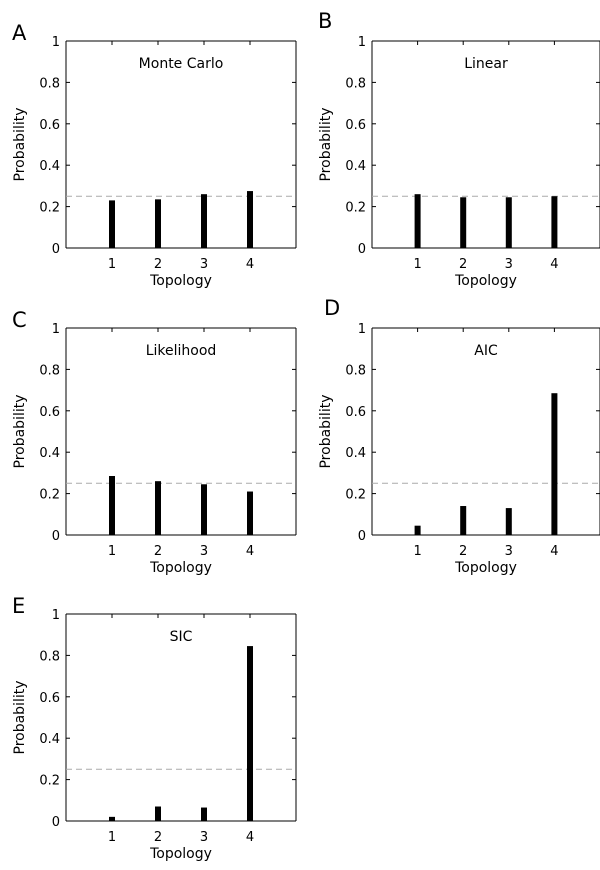  I want to click on panel-title: Likelihood, so click(181, 351).